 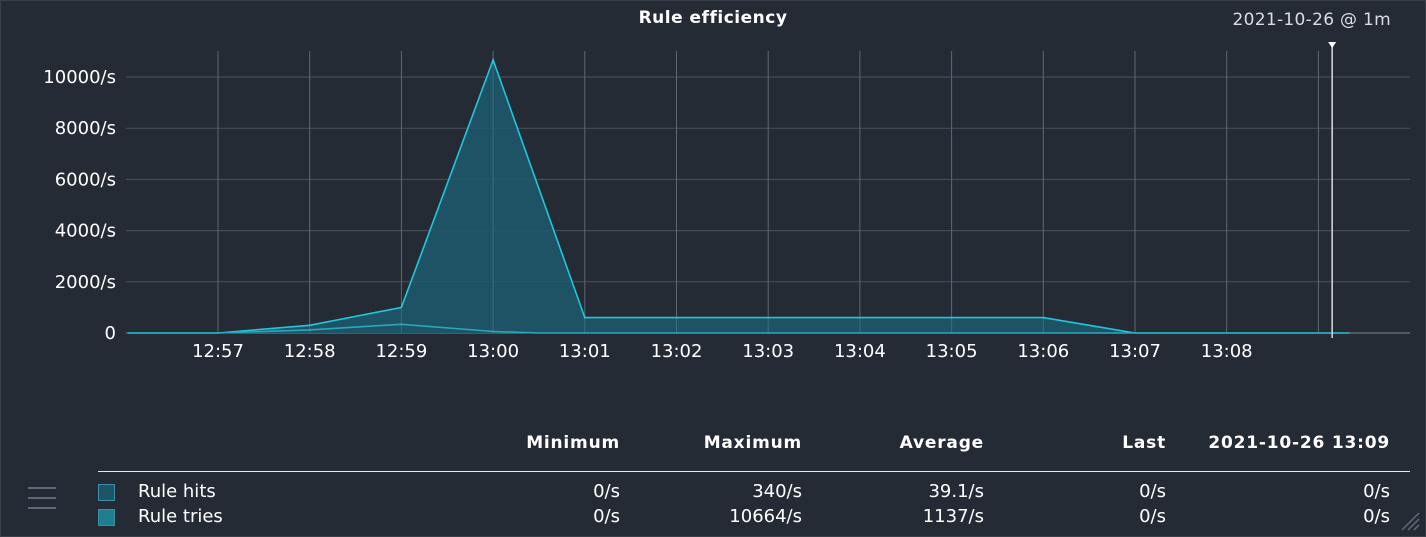 What do you see at coordinates (585, 351) in the screenshot?
I see `x-tick-label: 13:01` at bounding box center [585, 351].